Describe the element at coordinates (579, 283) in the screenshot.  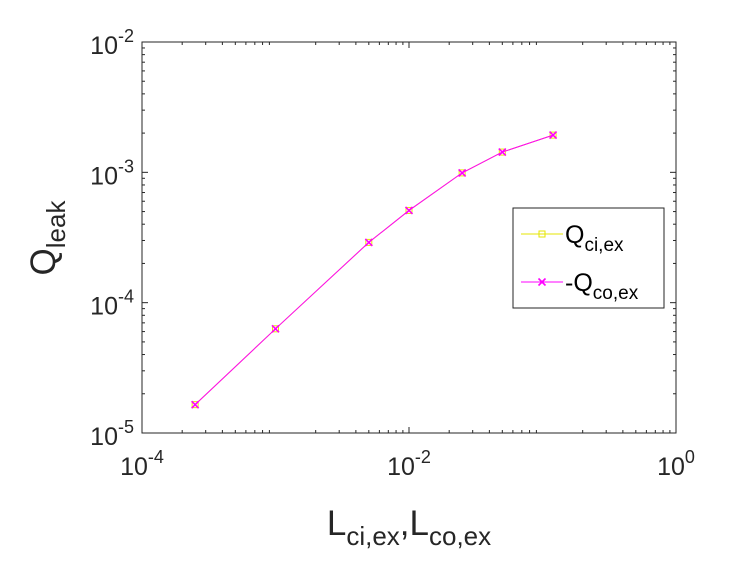
I see `legend-label-main: -Q` at that location.